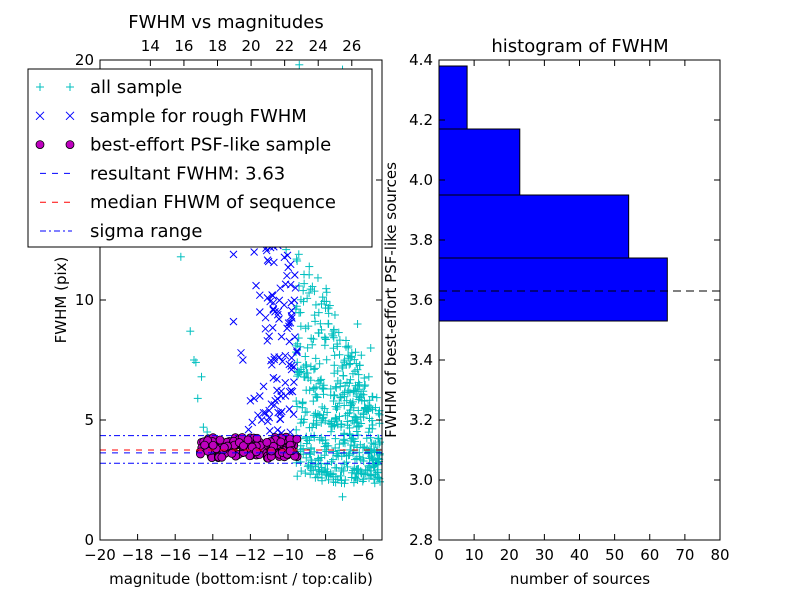  What do you see at coordinates (719, 555) in the screenshot?
I see `histogram-xtick-label: 80` at bounding box center [719, 555].